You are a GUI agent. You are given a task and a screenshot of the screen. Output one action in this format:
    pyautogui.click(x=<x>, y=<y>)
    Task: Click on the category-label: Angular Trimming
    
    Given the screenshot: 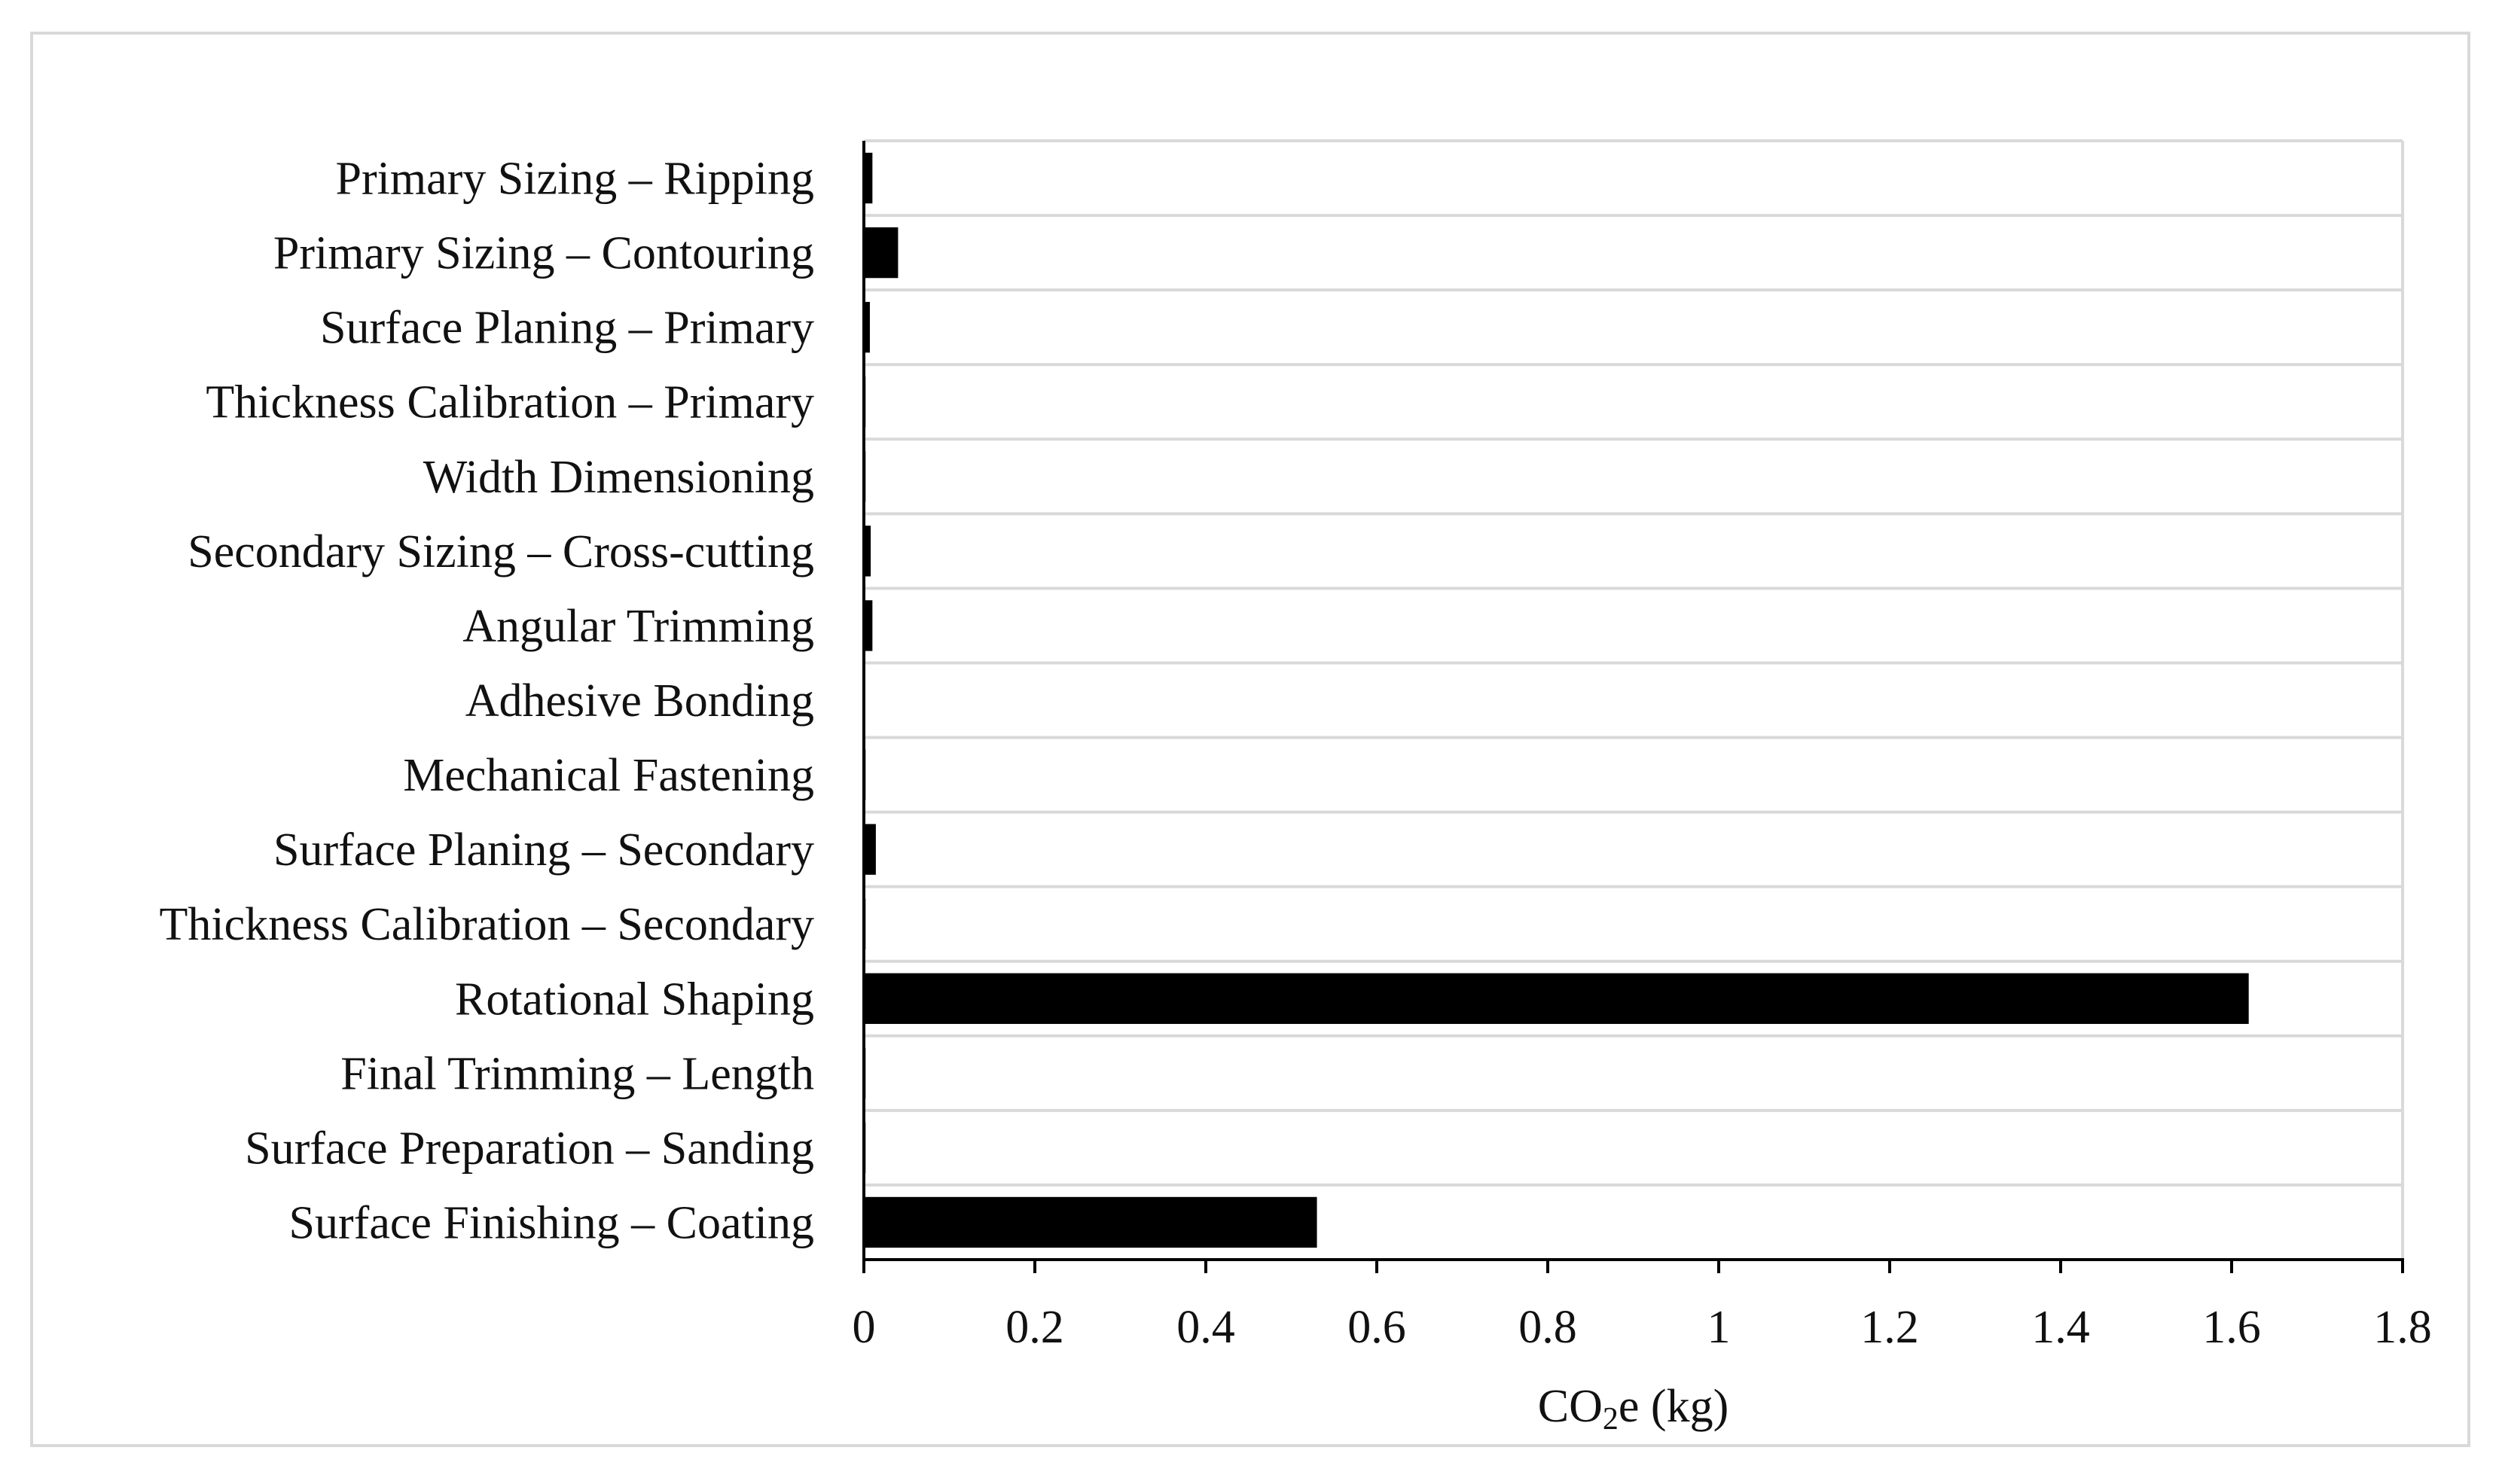 What is the action you would take?
    pyautogui.click(x=638, y=626)
    